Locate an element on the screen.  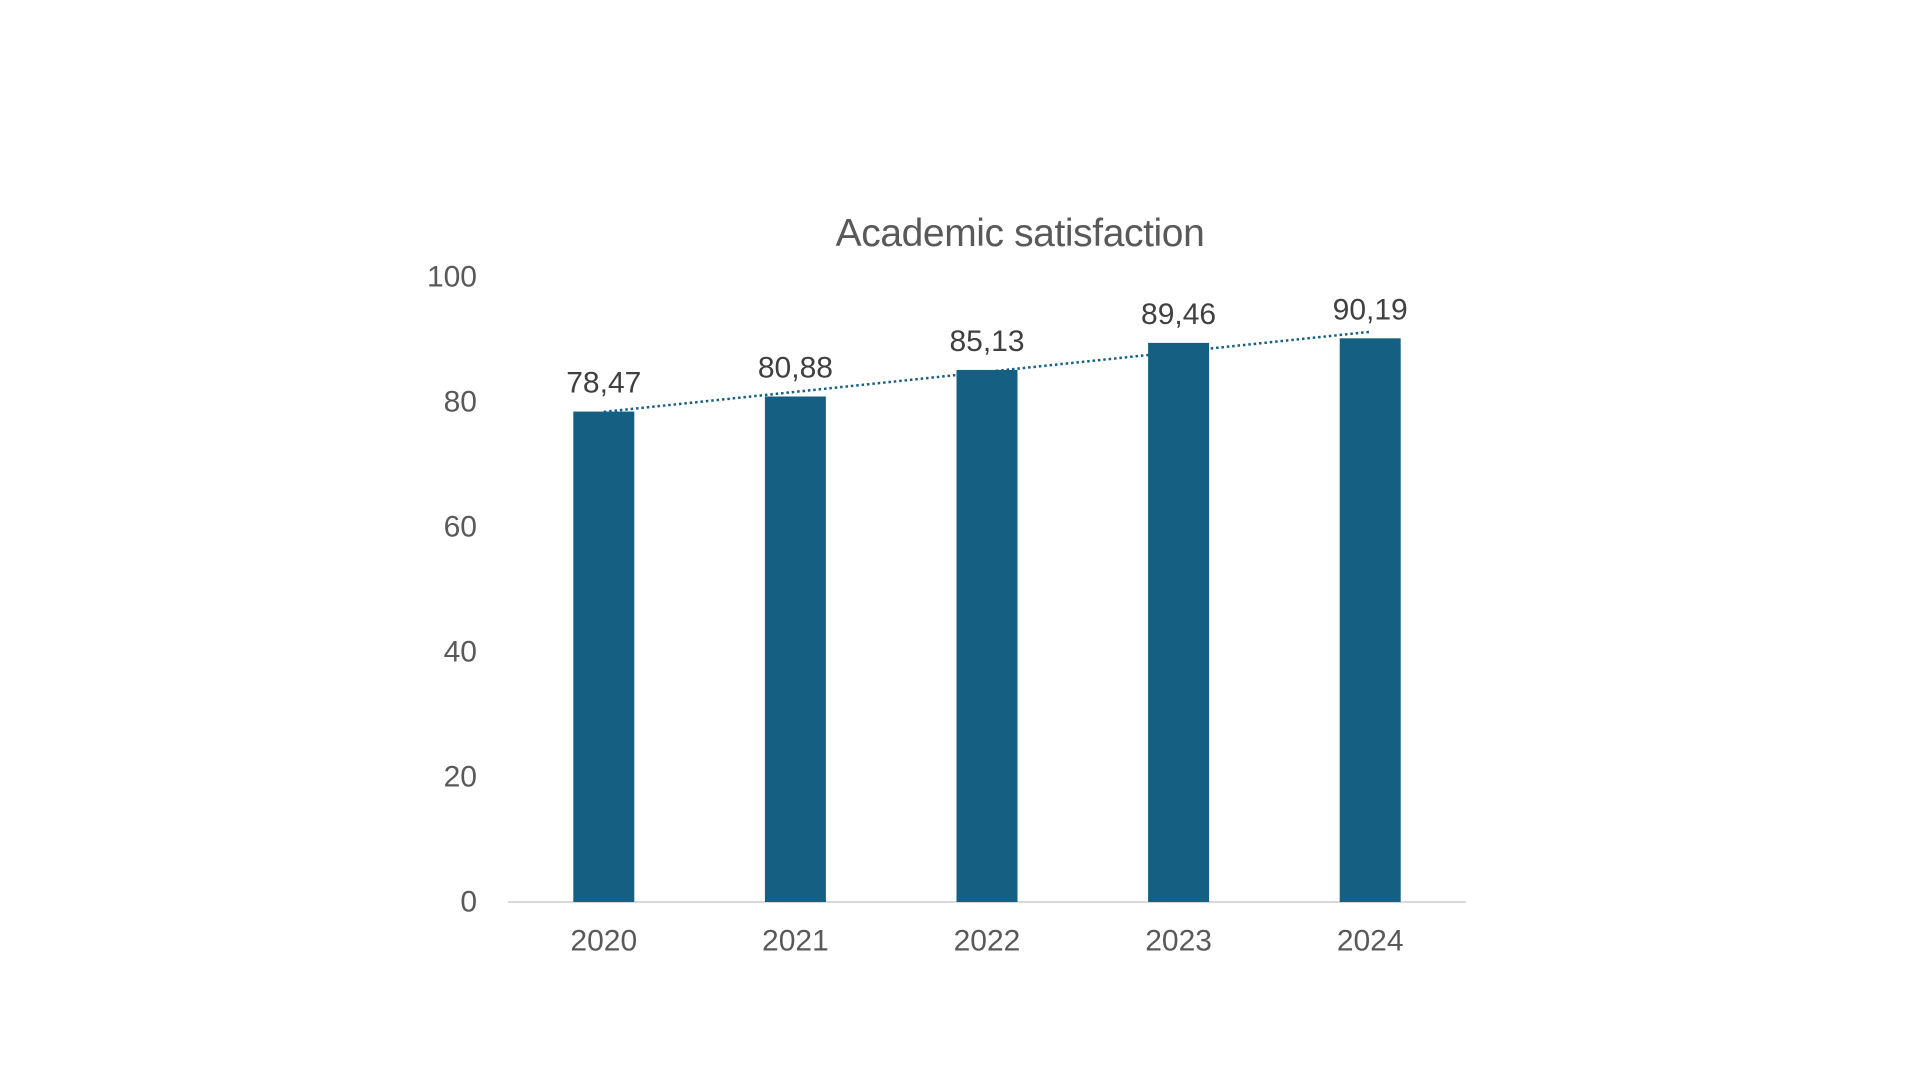
y-tick-label-80: 80 is located at coordinates (460, 402).